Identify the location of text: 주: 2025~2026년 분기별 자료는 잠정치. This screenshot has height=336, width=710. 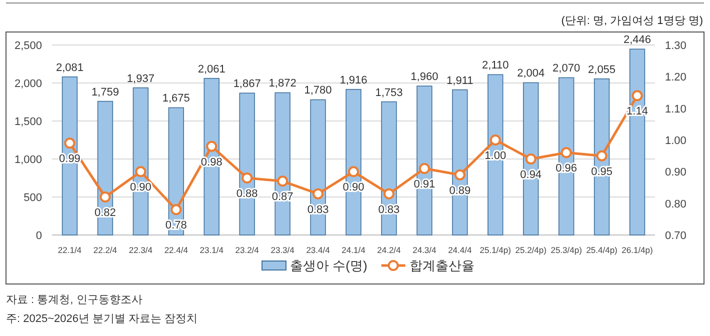
(102, 319).